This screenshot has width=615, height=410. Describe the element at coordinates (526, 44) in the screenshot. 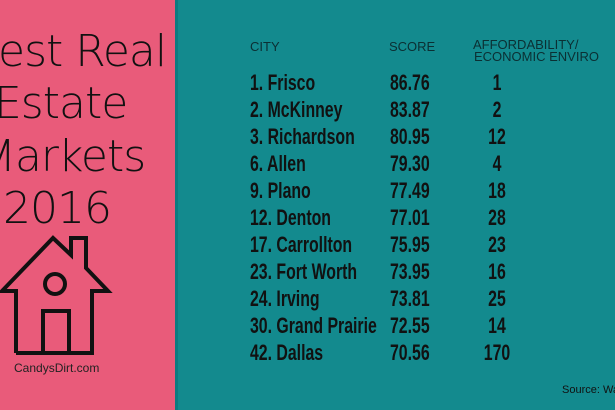

I see `header-affordability-1: AFFORDABILITY/` at that location.